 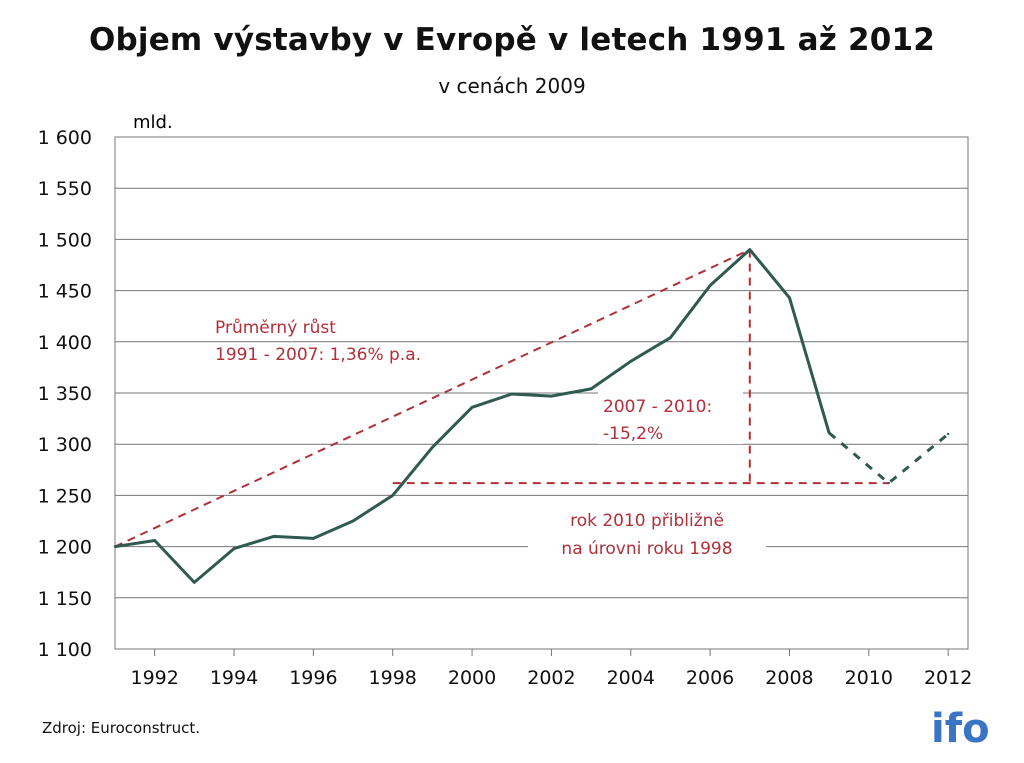 I want to click on x-tick-label: 1992, so click(x=154, y=678).